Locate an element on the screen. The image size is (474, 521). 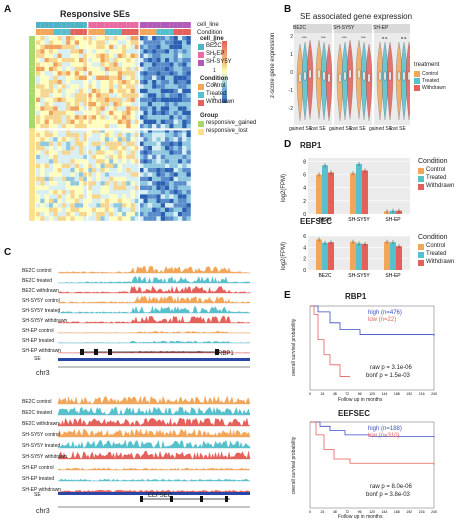
boxplot is located at coordinates (399, 76).